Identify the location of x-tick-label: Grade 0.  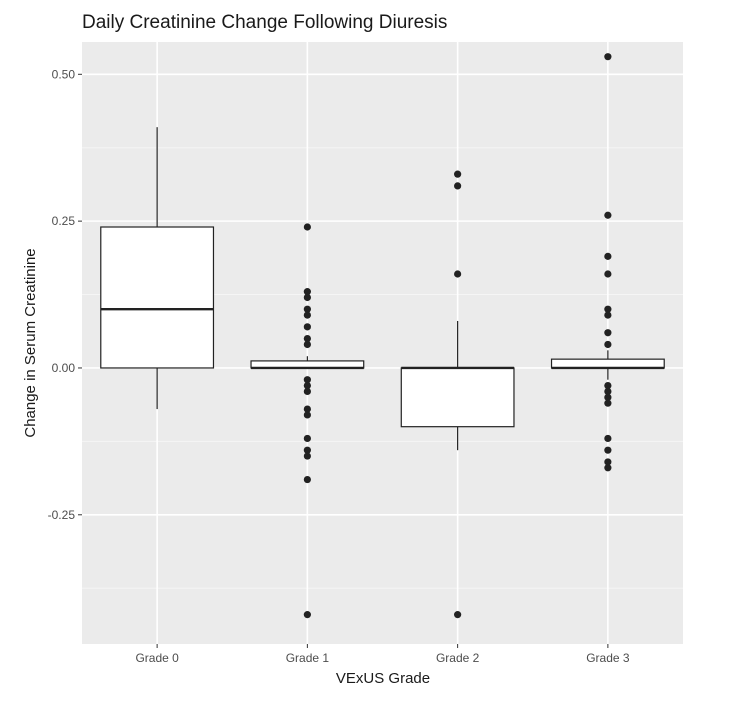
(157, 658).